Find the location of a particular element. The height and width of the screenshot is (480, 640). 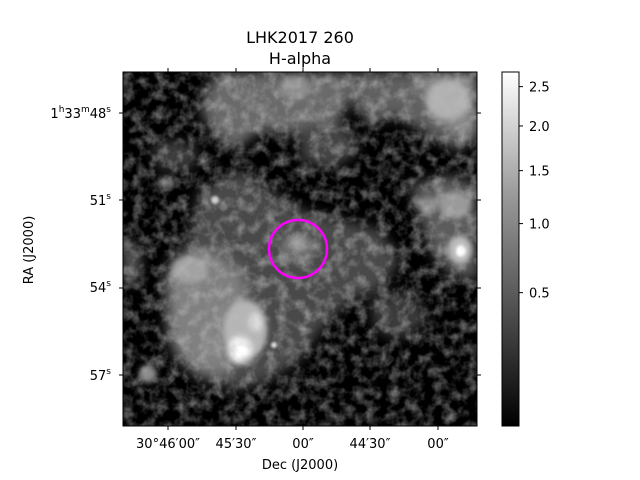

y-tick-label: 57s is located at coordinates (101, 375).